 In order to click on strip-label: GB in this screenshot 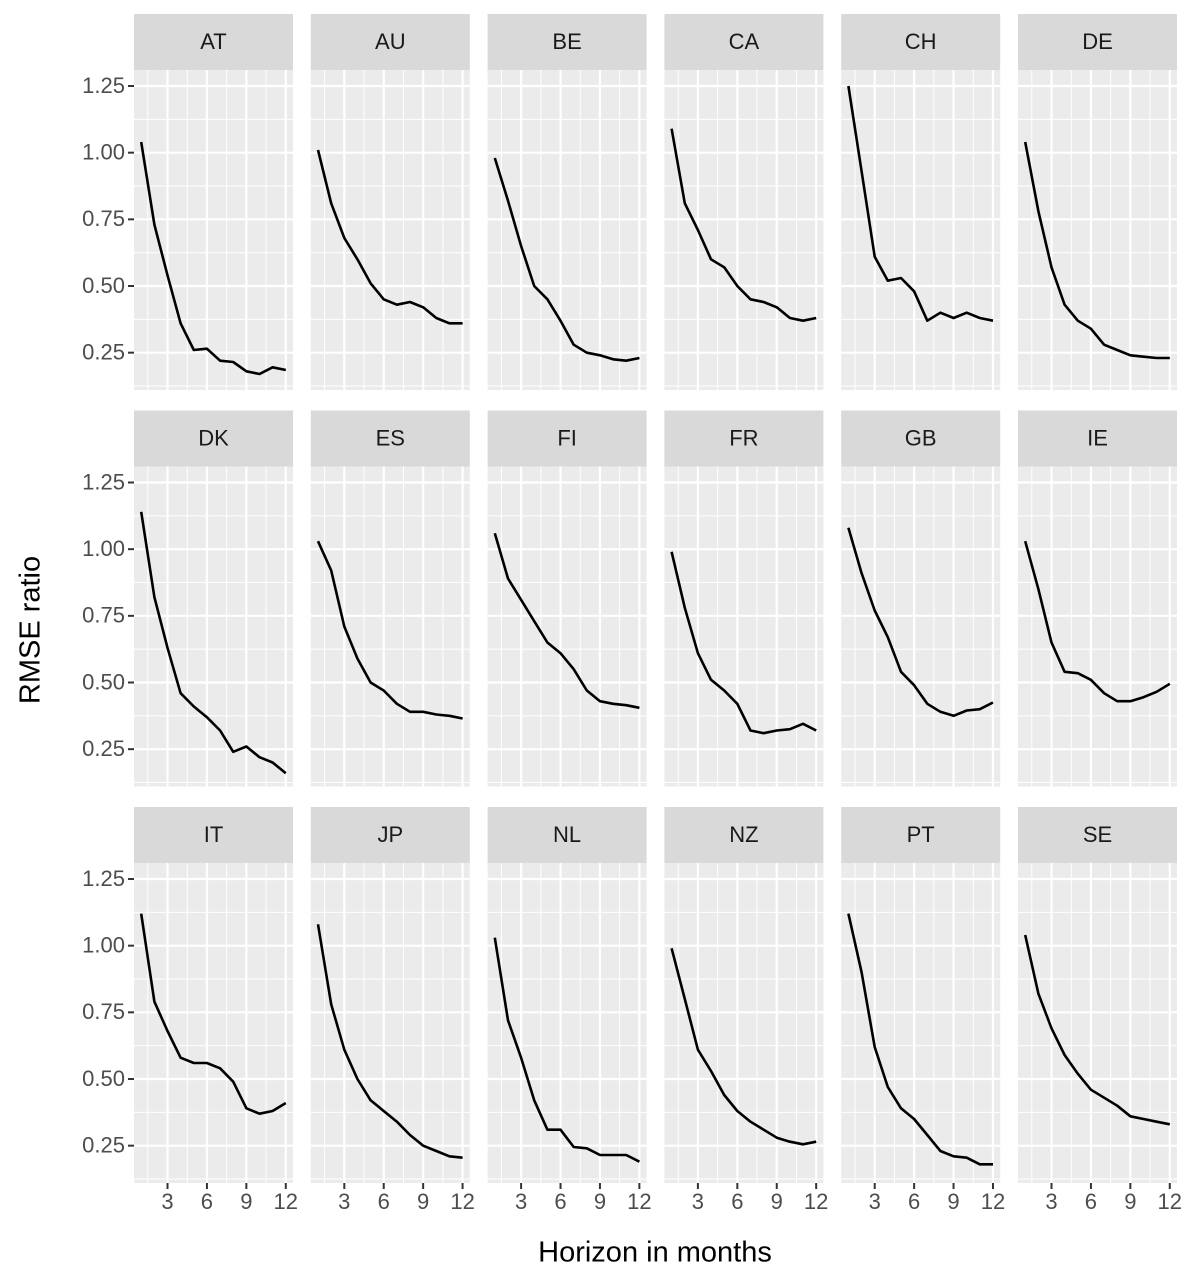, I will do `click(921, 437)`.